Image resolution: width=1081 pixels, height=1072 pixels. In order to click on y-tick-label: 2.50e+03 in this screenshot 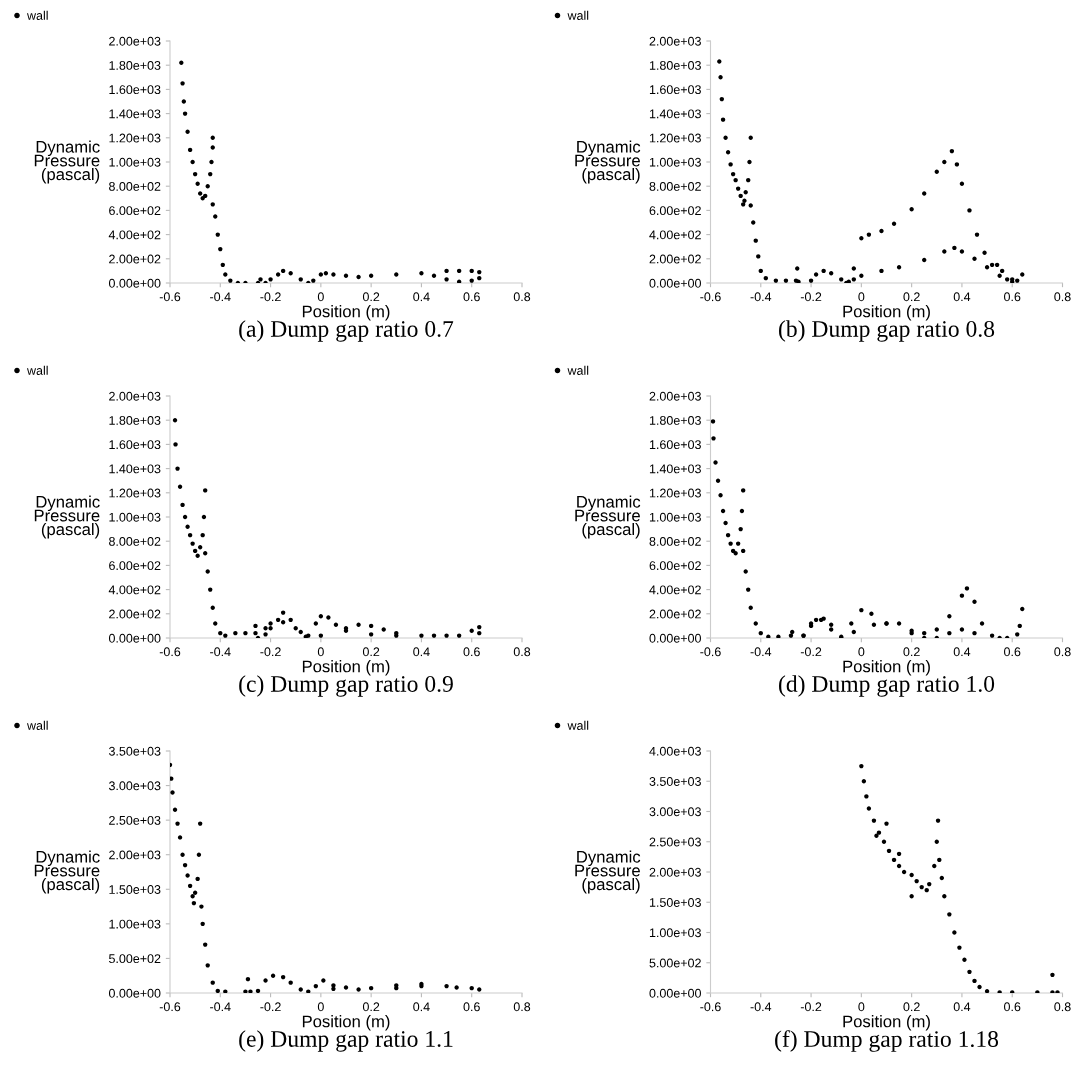, I will do `click(675, 842)`.